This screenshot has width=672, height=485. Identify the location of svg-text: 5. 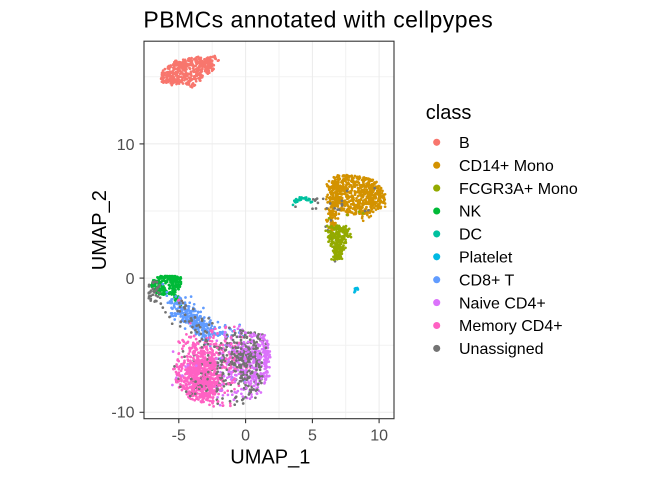
(312, 435).